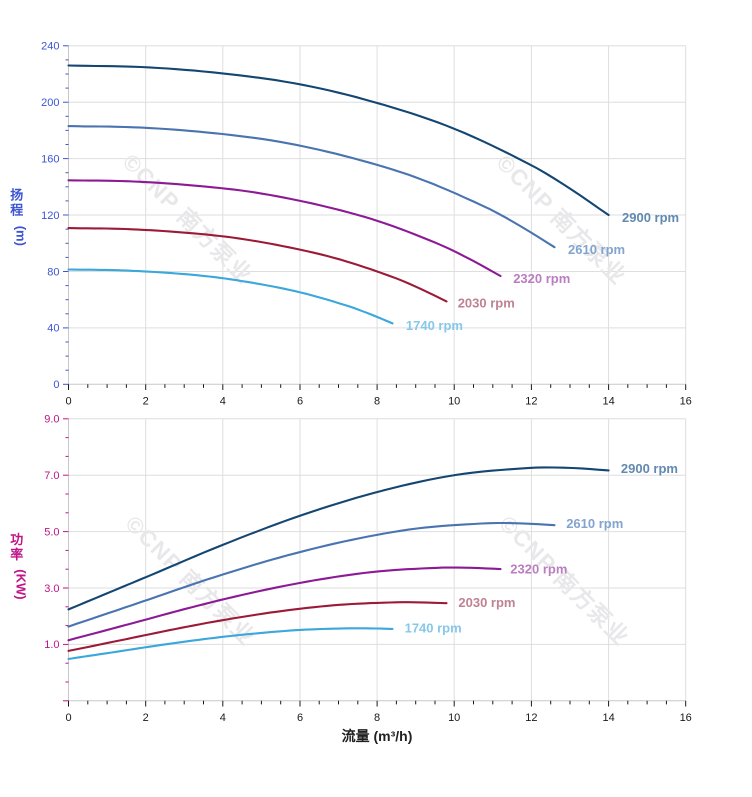 The image size is (752, 797). Describe the element at coordinates (16, 554) in the screenshot. I see `svg-text: 率` at that location.